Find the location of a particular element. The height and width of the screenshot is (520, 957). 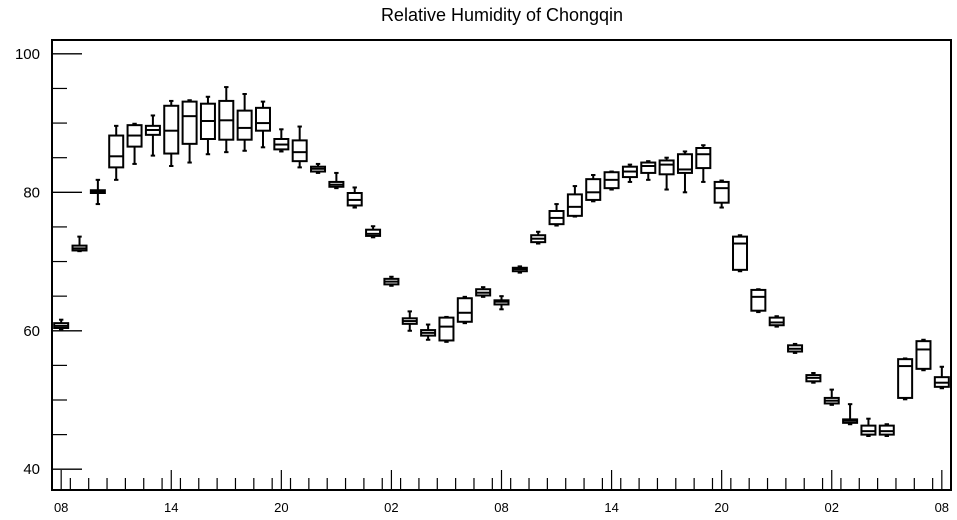

y-tick-label: 40 is located at coordinates (31, 469).